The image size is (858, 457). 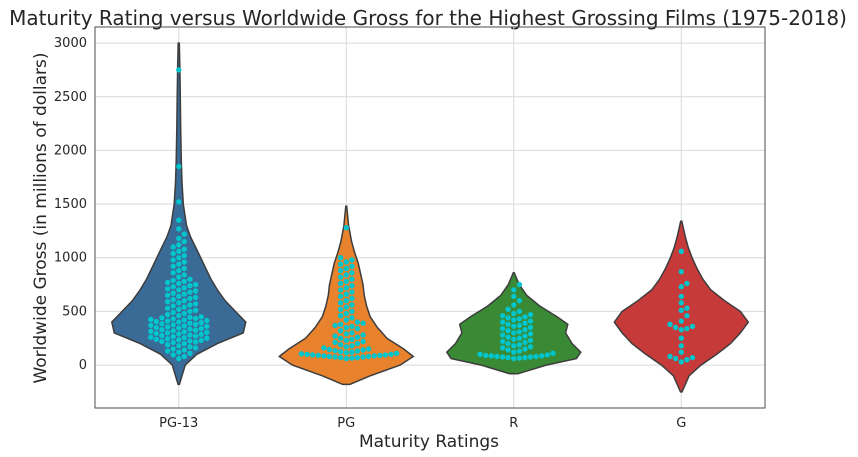 What do you see at coordinates (681, 306) in the screenshot?
I see `violin-g` at bounding box center [681, 306].